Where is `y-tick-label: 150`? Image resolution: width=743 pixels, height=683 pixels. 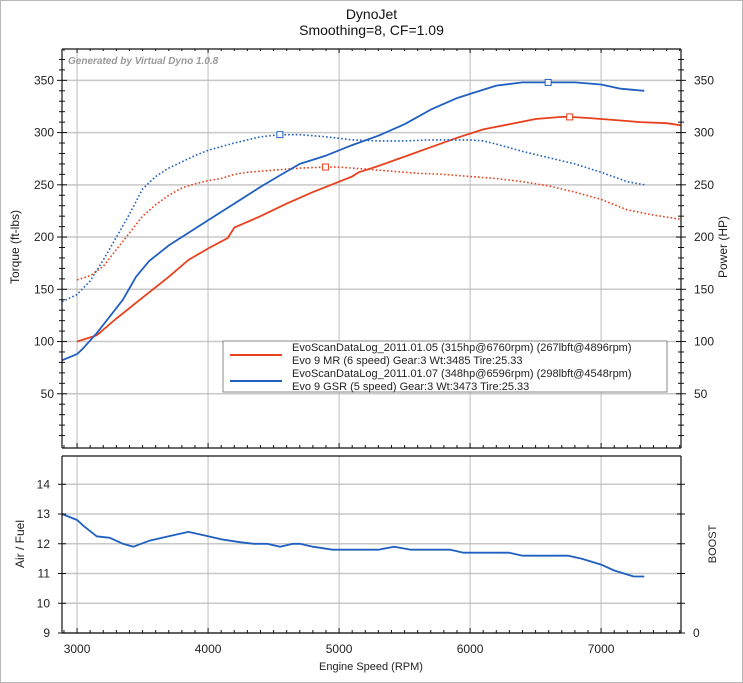 y-tick-label: 150 is located at coordinates (44, 289).